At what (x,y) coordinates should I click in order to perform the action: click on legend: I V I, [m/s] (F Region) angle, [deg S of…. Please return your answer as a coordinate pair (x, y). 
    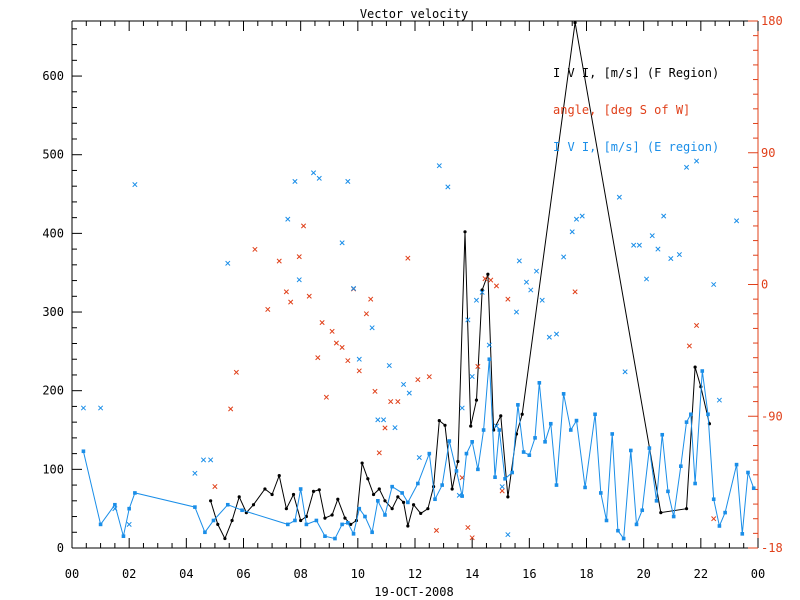
    Looking at the image, I should click on (636, 110).